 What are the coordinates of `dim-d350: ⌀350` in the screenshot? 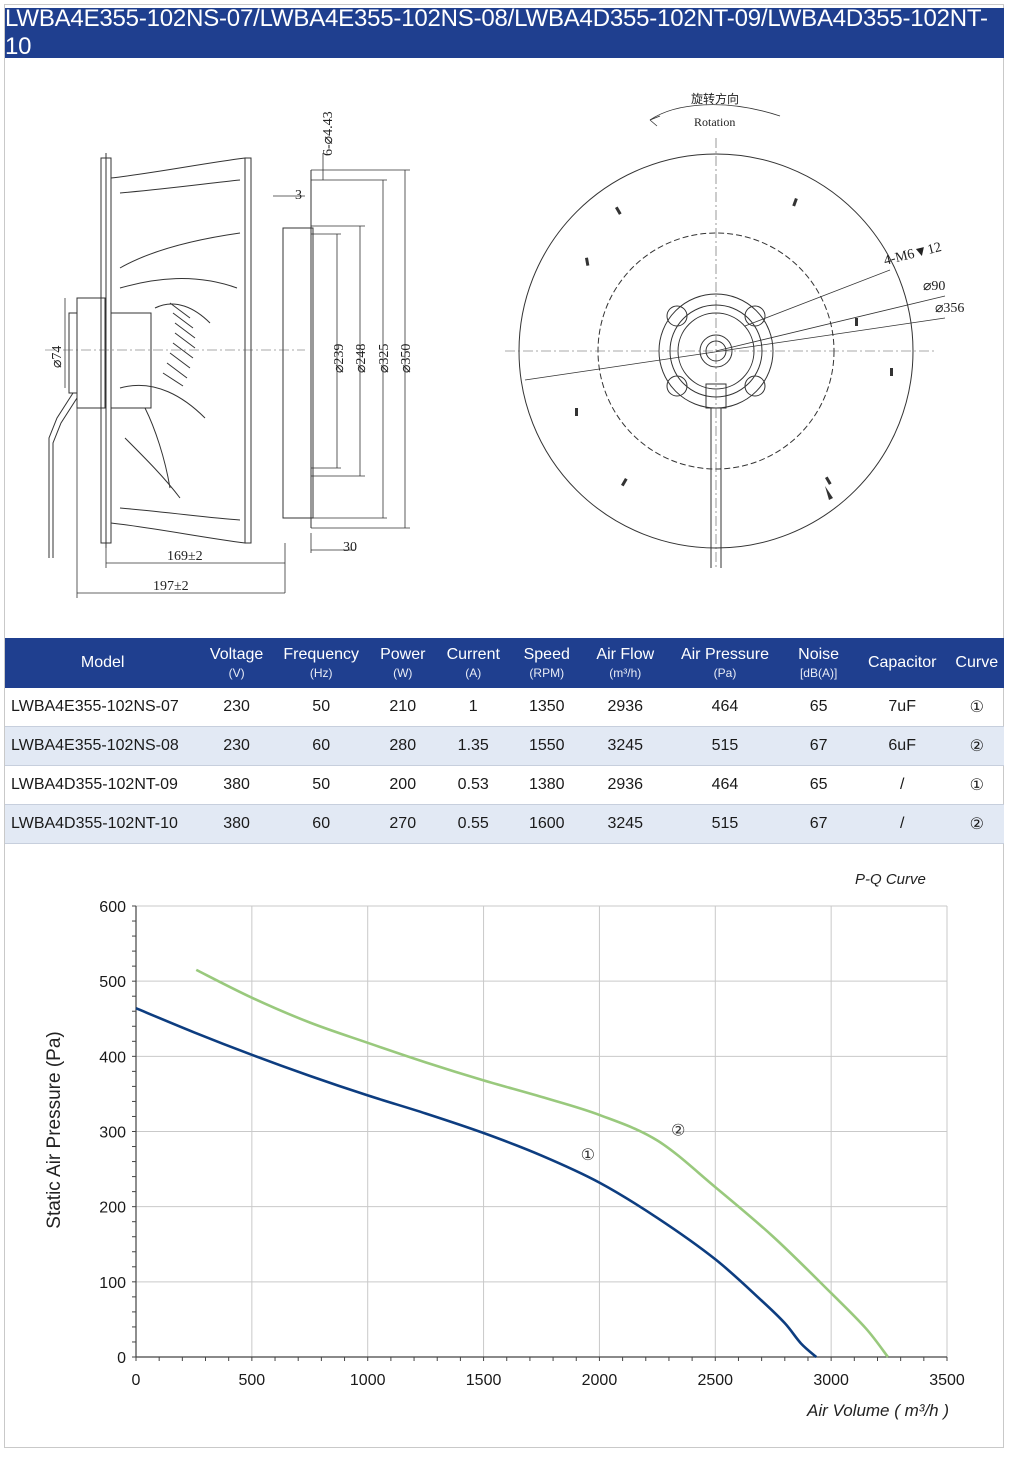 It's located at (406, 358).